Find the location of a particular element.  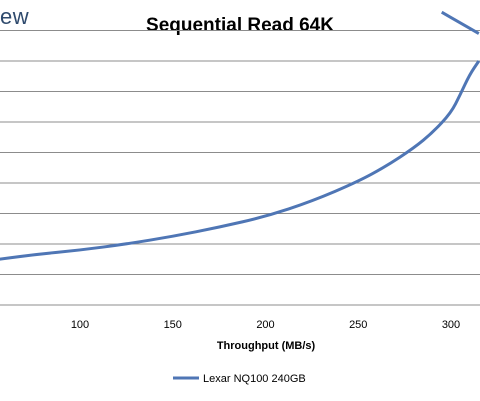

x-axis-label: Throughput (MB/s) is located at coordinates (266, 346).